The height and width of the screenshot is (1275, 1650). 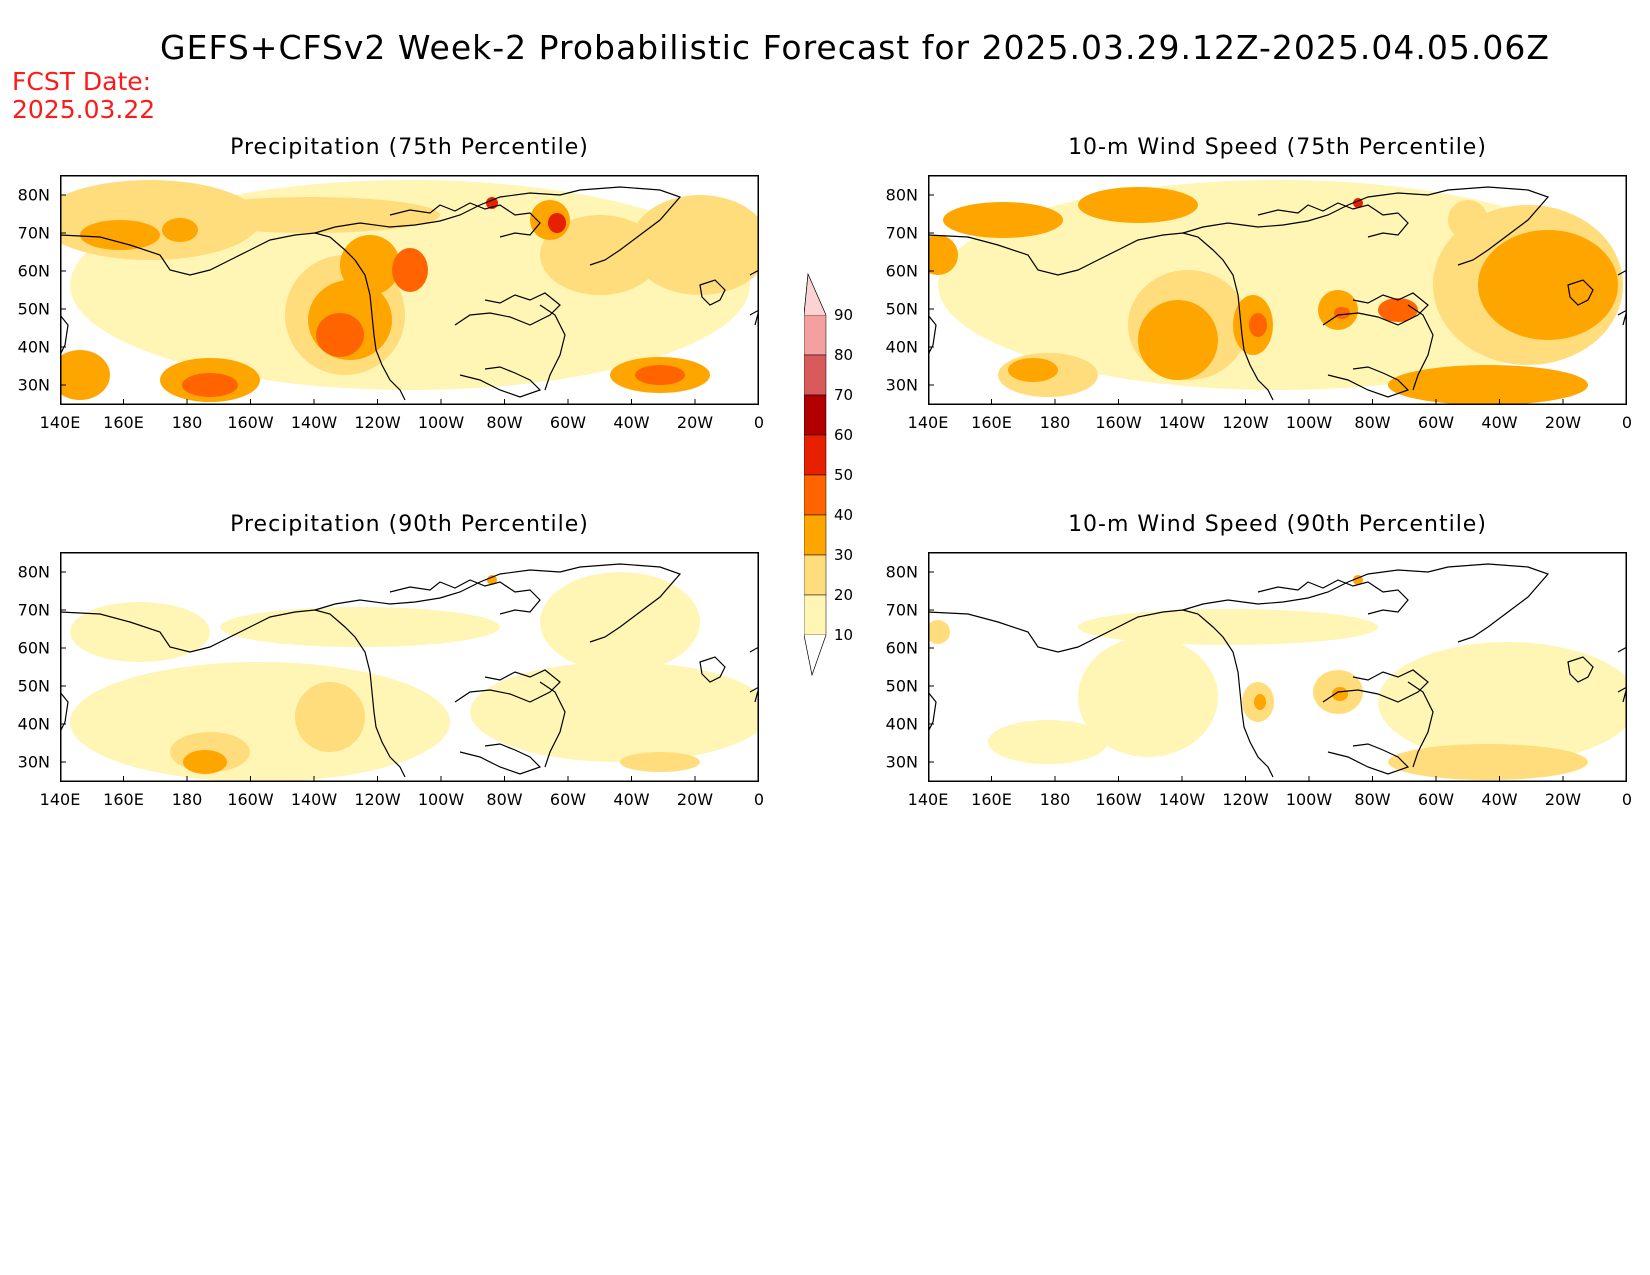 I want to click on forecast-date-value: 2025.03.22, so click(x=84, y=109).